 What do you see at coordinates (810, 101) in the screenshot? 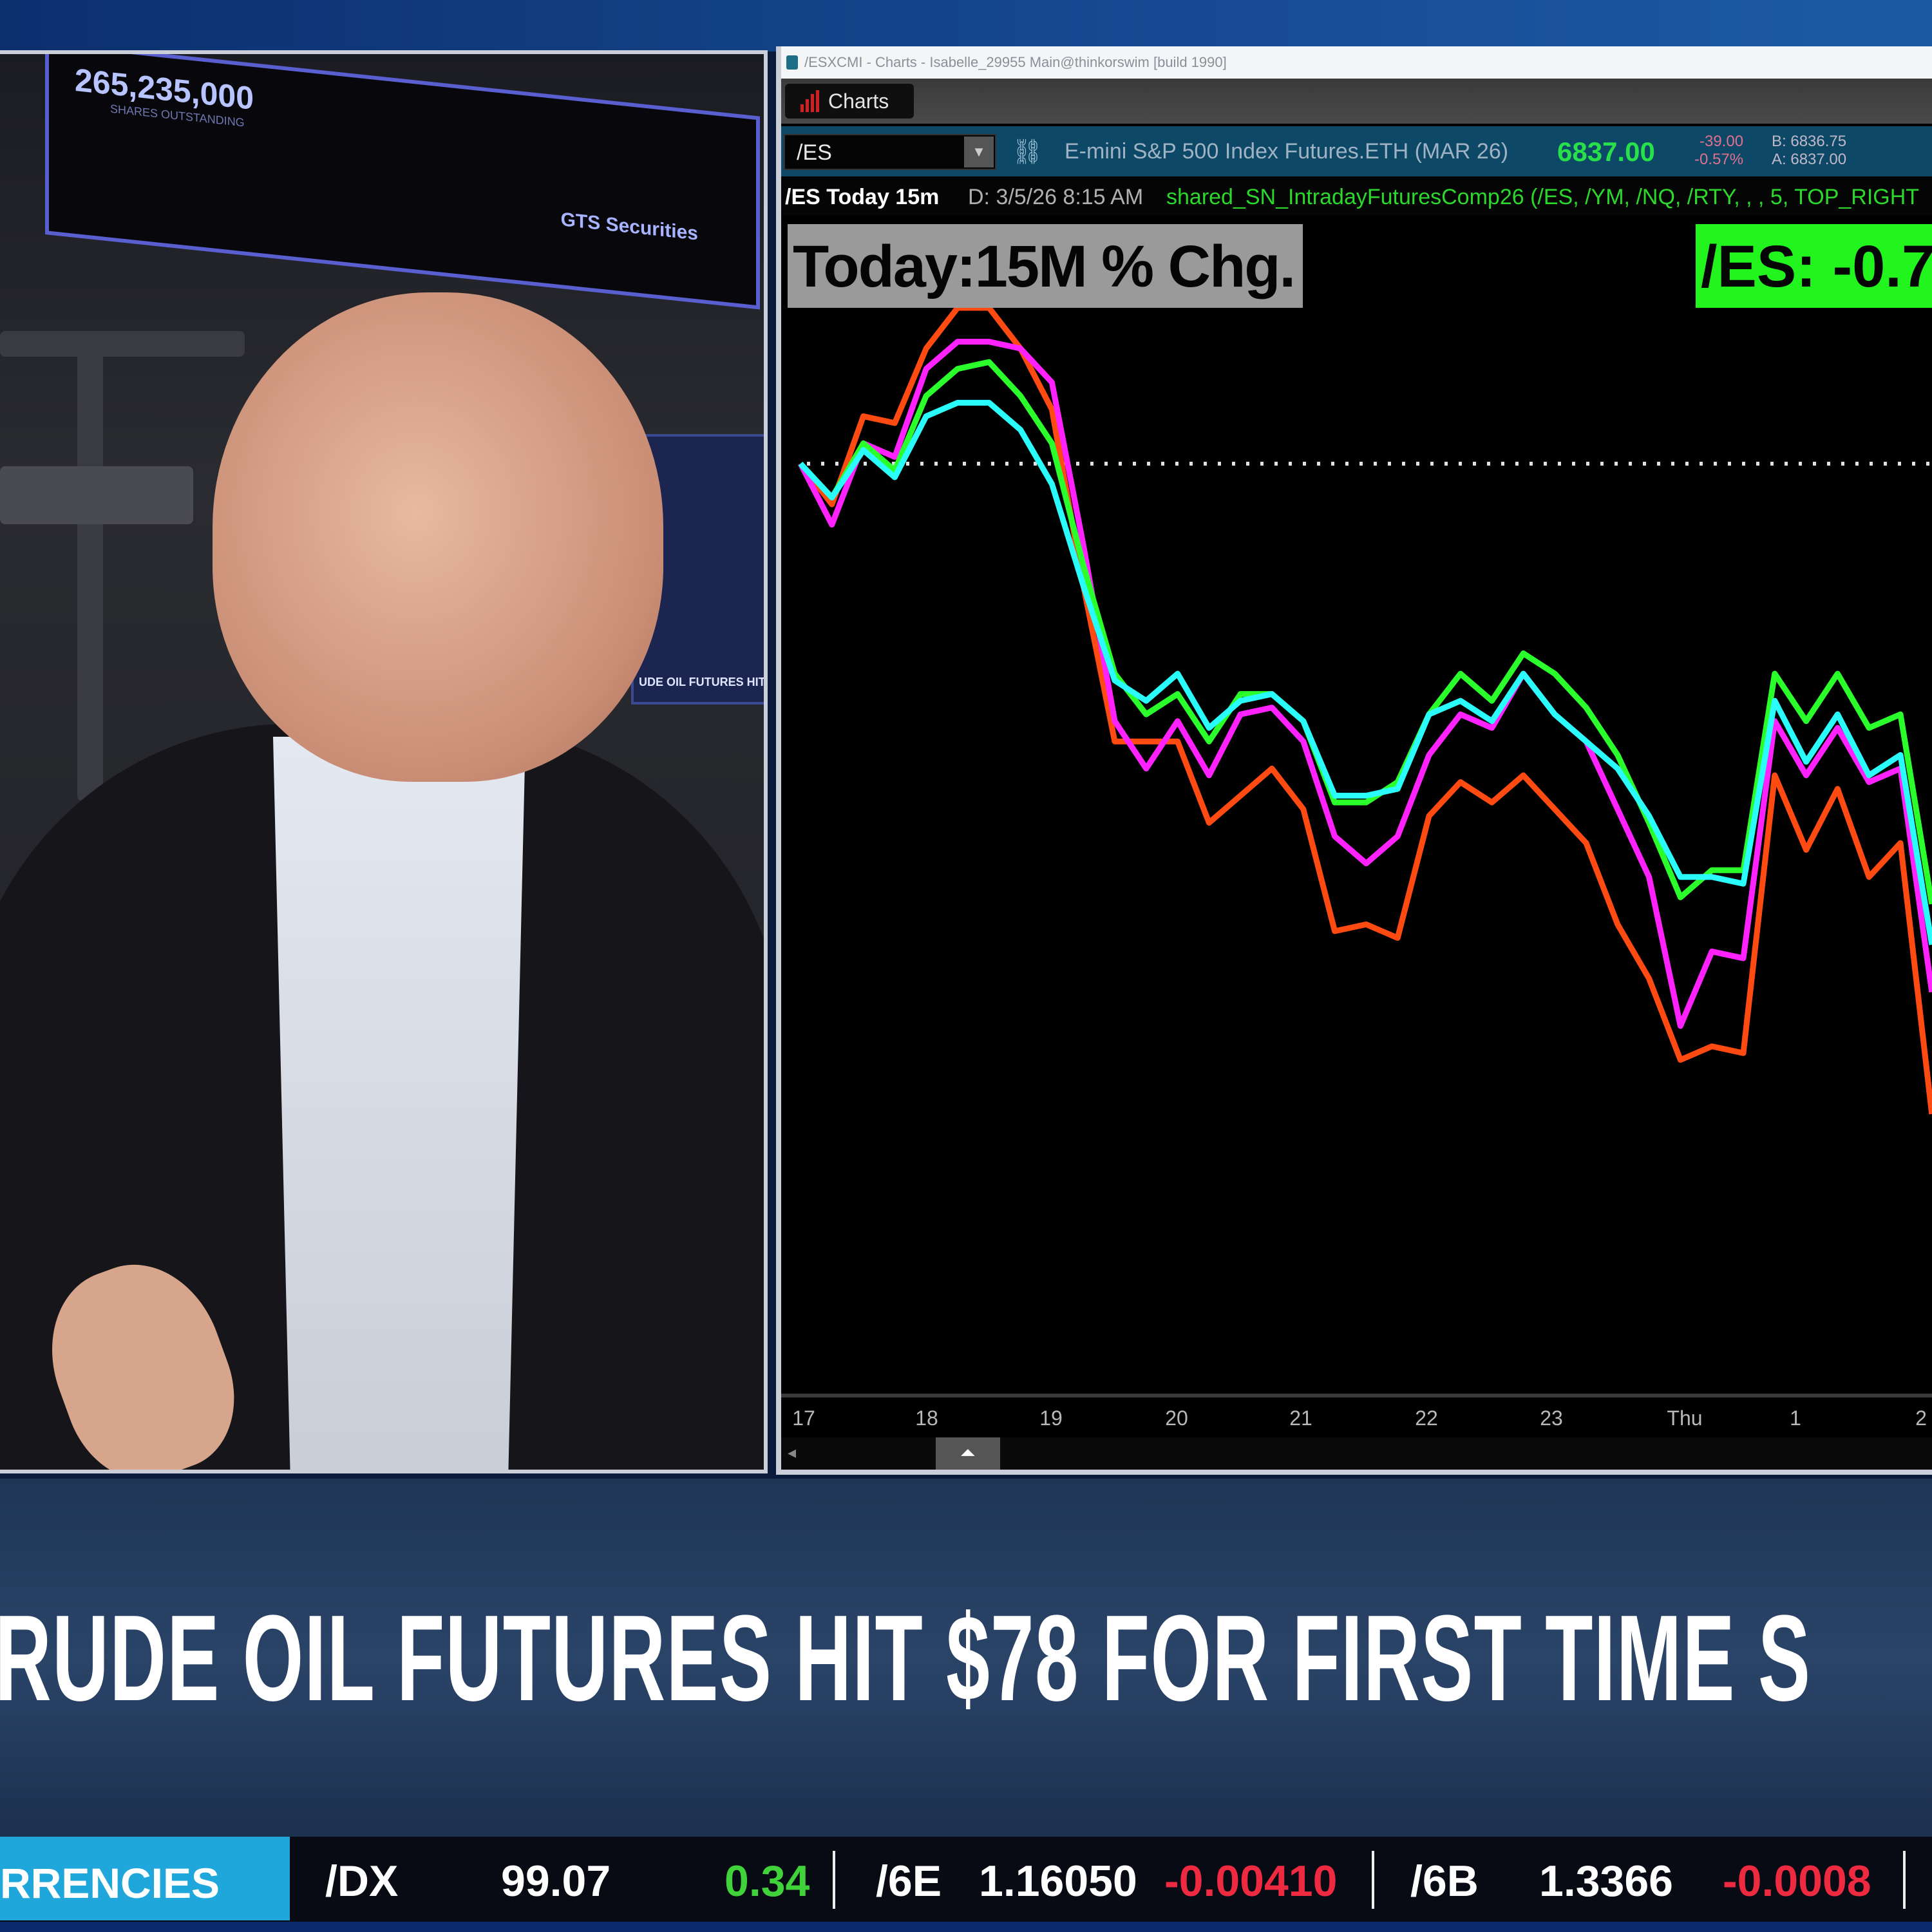
I see `bar-chart-icon` at bounding box center [810, 101].